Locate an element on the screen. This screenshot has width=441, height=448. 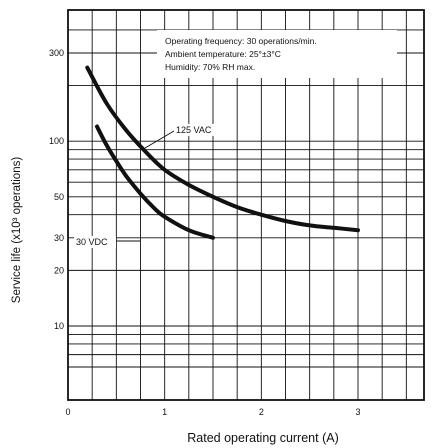
y-tick-label: 100 is located at coordinates (56, 141).